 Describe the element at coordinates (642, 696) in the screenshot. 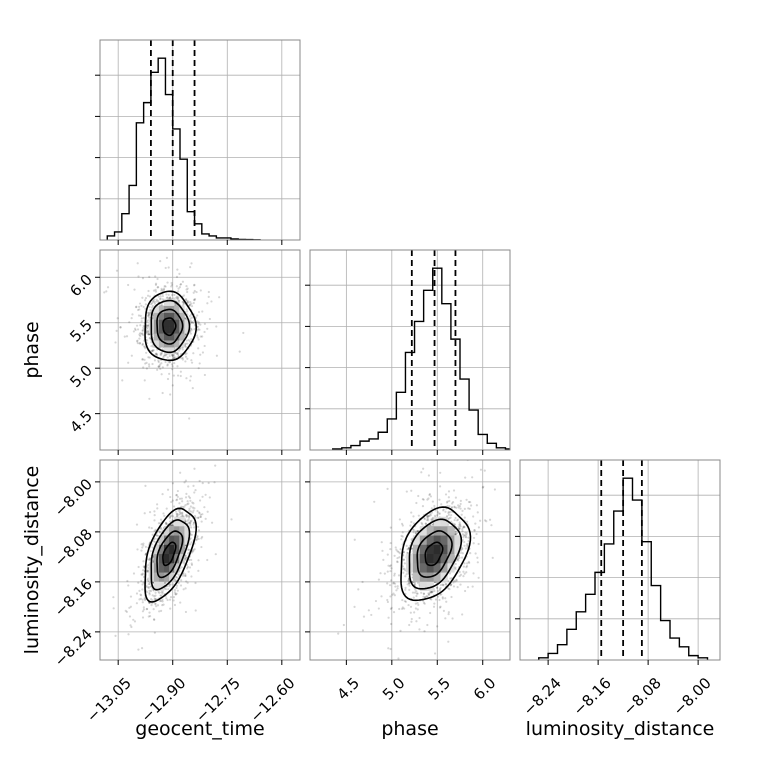

I see `x-tick-label: −8.08` at that location.